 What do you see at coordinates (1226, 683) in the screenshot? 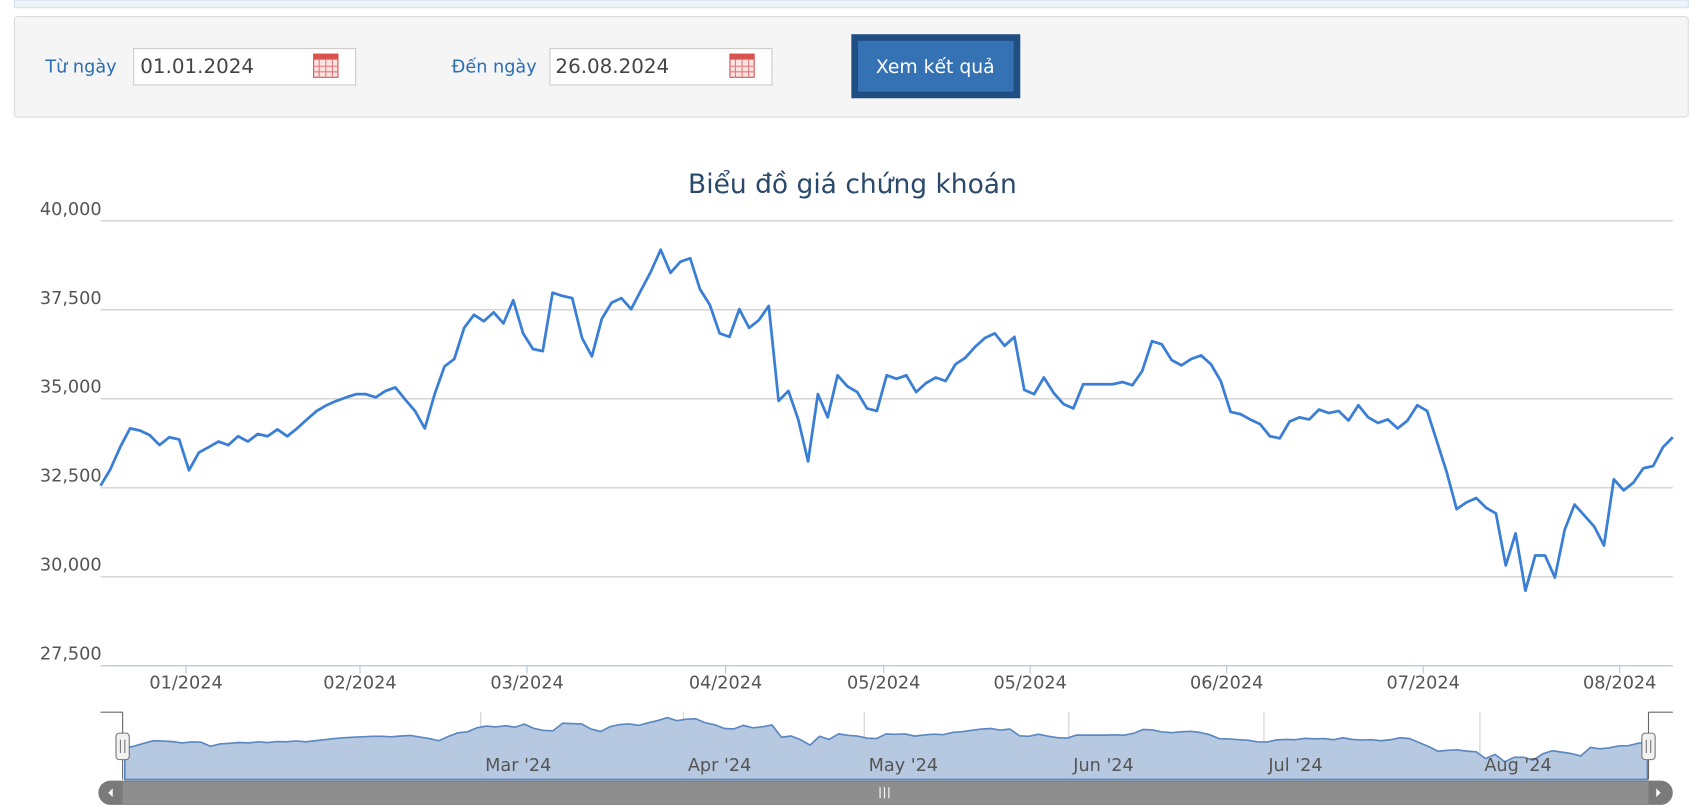
I see `x-tick-label: 06/2024` at bounding box center [1226, 683].